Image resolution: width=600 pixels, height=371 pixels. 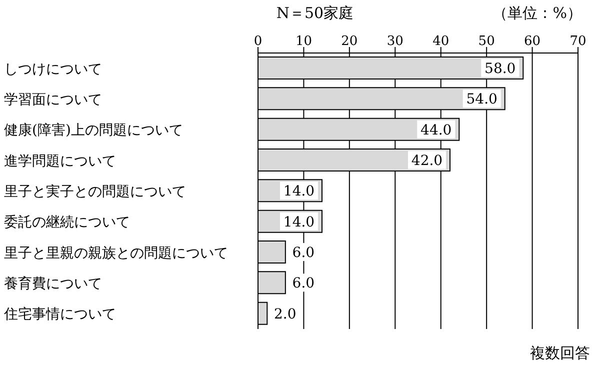 What do you see at coordinates (315, 13) in the screenshot?
I see `chart-title: N＝50家庭` at bounding box center [315, 13].